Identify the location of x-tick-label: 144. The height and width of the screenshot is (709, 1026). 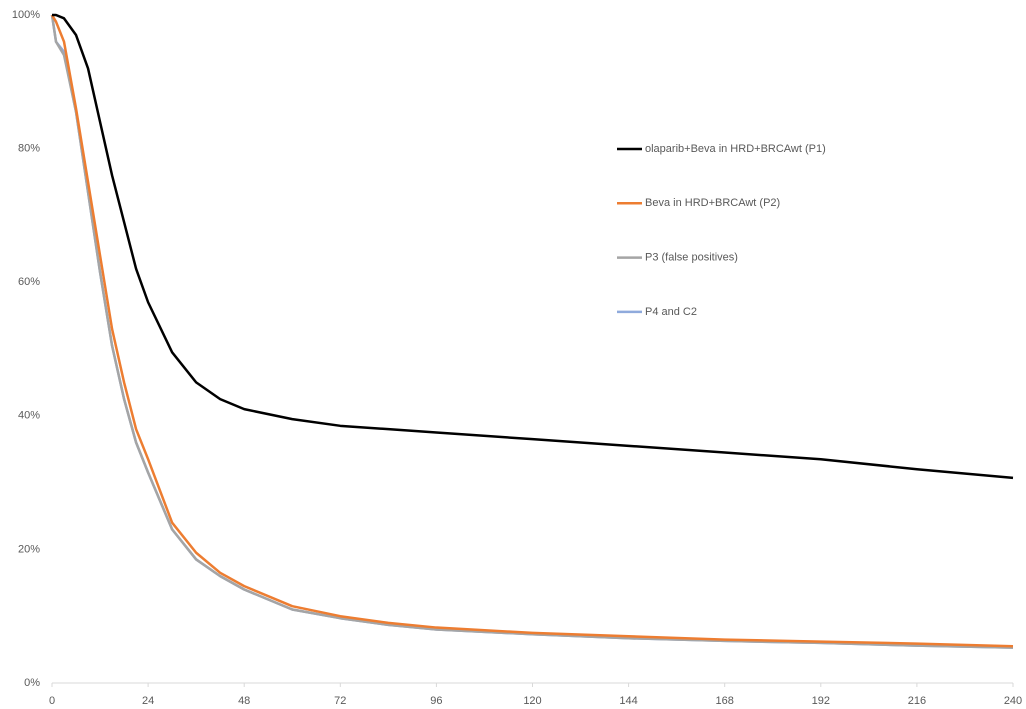
(628, 701).